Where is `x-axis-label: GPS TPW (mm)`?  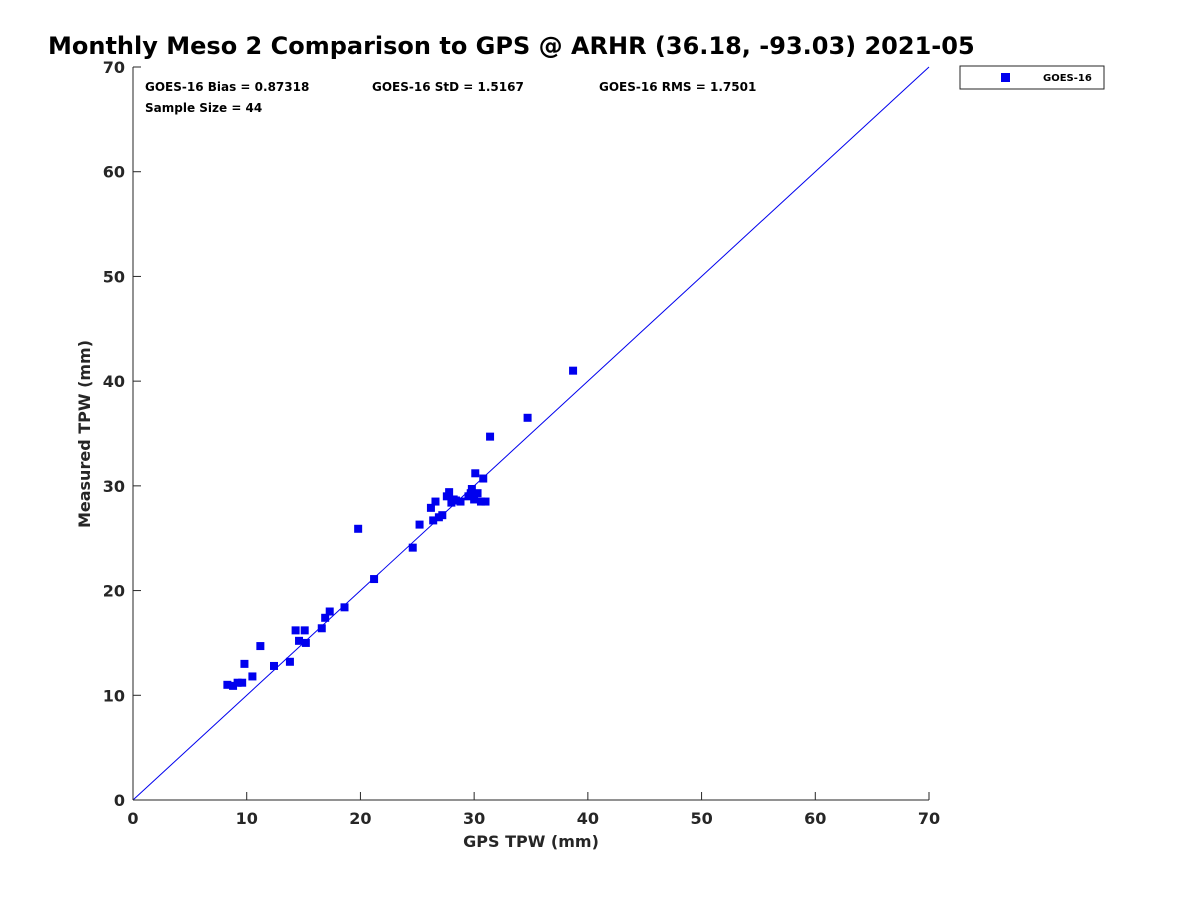
x-axis-label: GPS TPW (mm) is located at coordinates (531, 841).